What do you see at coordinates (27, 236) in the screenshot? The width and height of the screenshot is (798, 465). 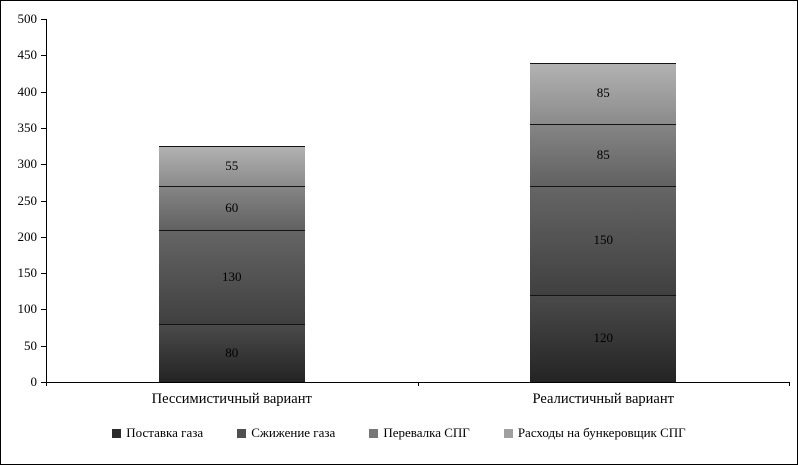 I see `y-tick-label: 200` at bounding box center [27, 236].